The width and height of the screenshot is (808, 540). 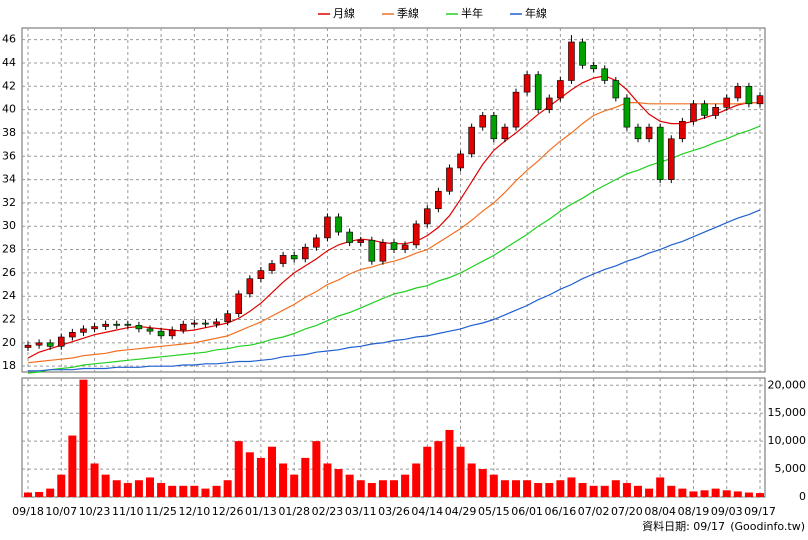 I want to click on x-tick-label: 07/02, so click(x=594, y=511).